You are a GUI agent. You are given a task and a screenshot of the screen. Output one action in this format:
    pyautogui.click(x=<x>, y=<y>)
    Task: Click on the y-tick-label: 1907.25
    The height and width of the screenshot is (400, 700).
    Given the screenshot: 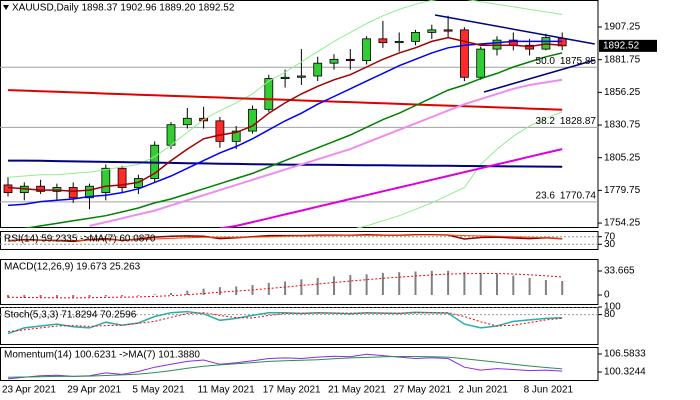 What is the action you would take?
    pyautogui.click(x=622, y=27)
    